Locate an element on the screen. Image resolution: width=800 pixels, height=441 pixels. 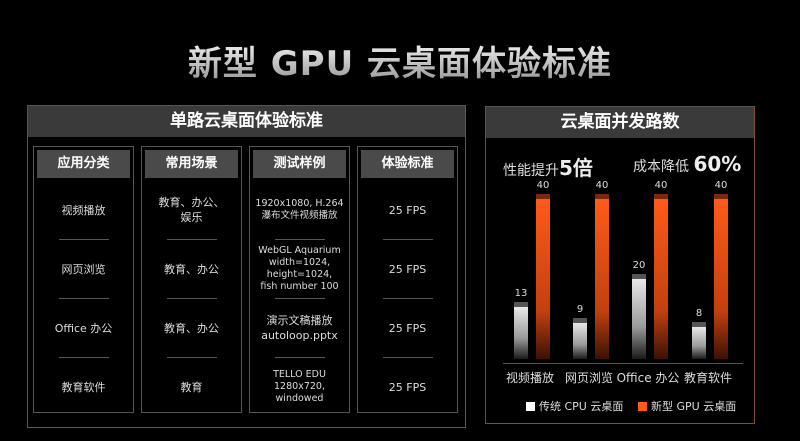
table-cell: 视频播放 is located at coordinates (83, 210).